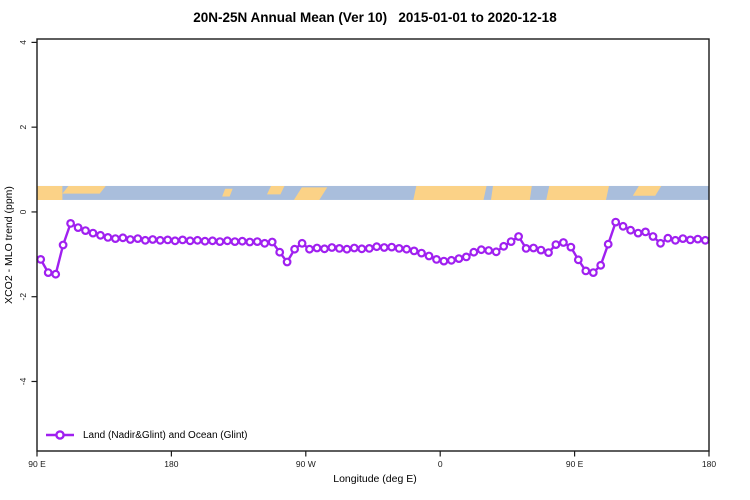  What do you see at coordinates (165, 435) in the screenshot?
I see `legend-label: Land (Nadir&Glint) and Ocean (Glint)` at bounding box center [165, 435].